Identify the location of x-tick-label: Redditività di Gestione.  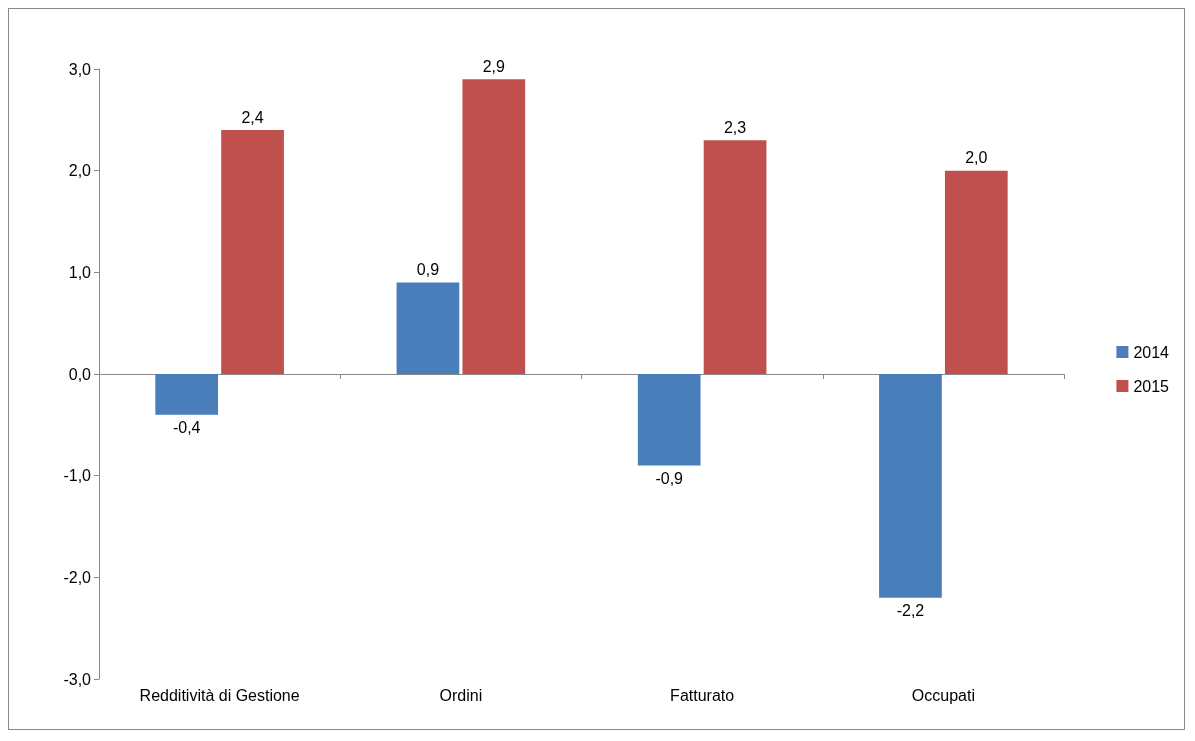
(219, 695).